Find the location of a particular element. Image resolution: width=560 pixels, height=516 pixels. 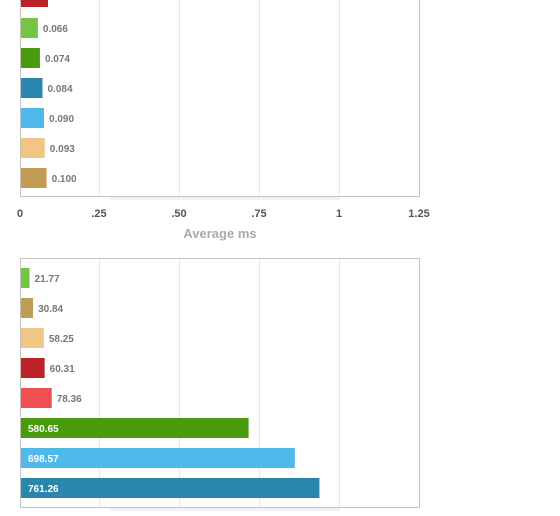

data-label: 60.31 is located at coordinates (62, 369).